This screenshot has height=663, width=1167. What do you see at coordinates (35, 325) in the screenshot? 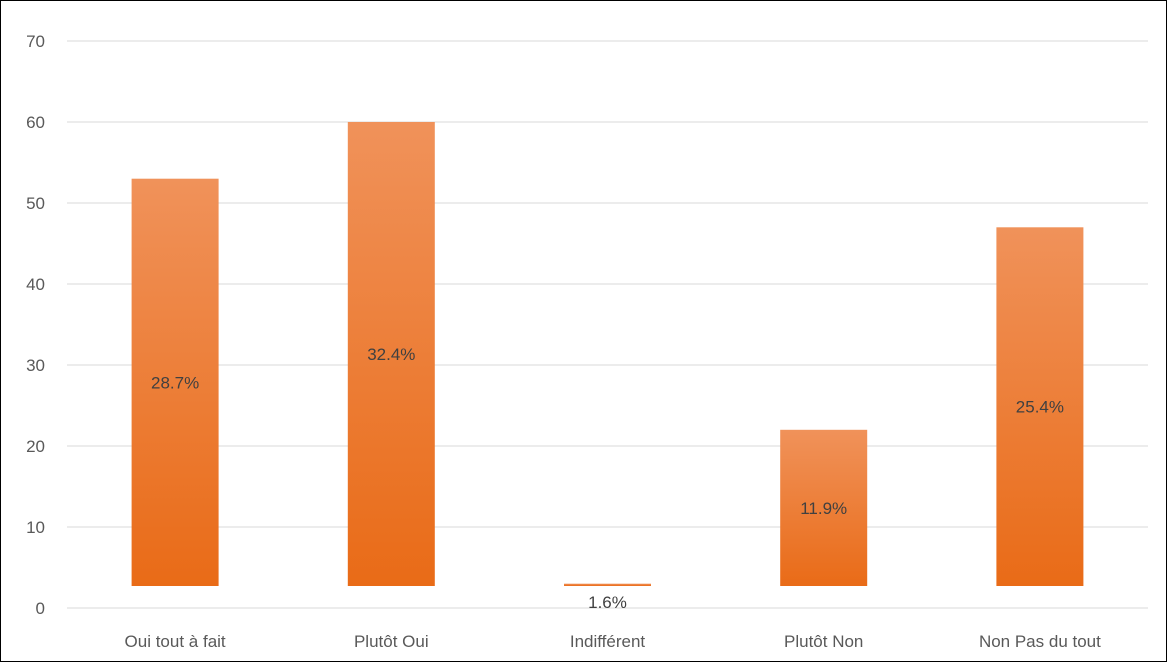
I see `y-axis-ticks: 0 10 20 30 40 50 60 70` at bounding box center [35, 325].